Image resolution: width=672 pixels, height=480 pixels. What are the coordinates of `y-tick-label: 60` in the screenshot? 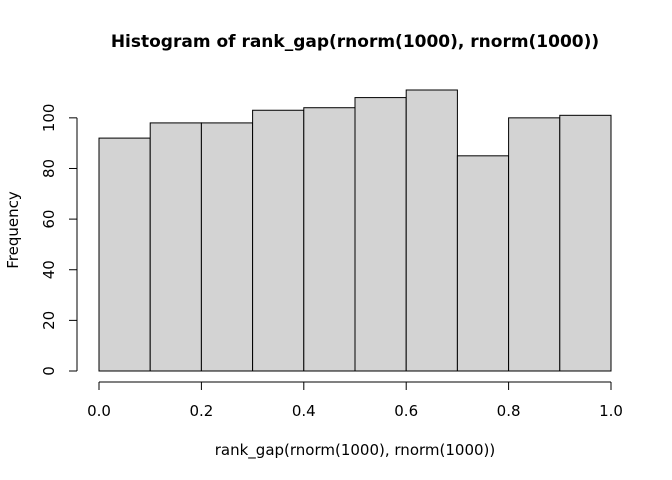 It's located at (49, 219).